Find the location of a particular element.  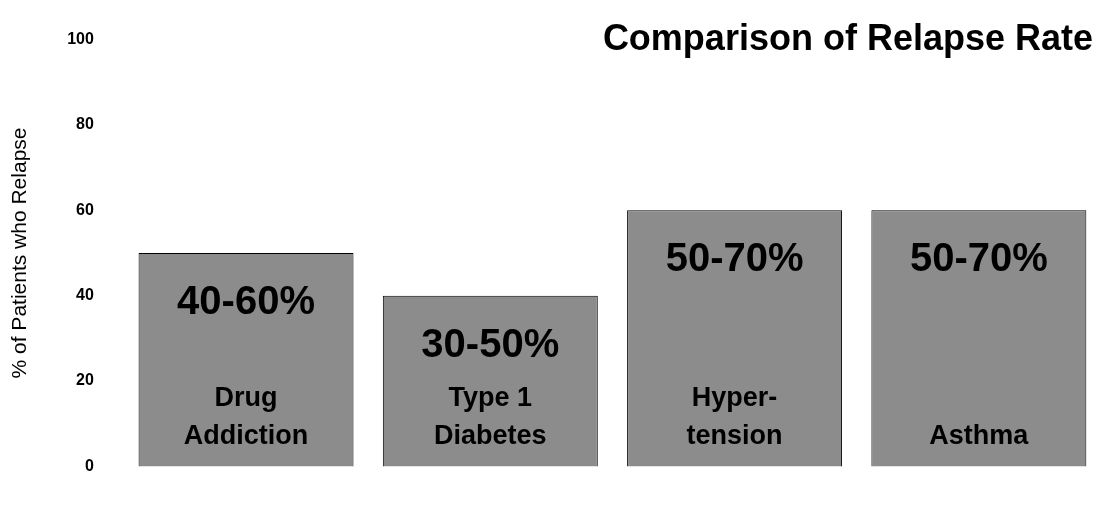

y-axis-title: % of Patients who Relapse is located at coordinates (19, 253).